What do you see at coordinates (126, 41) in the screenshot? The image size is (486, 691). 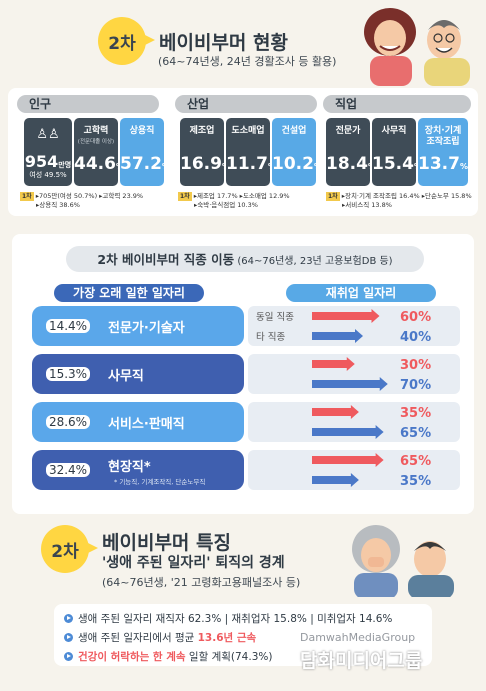 I see `section-badge: 2차` at bounding box center [126, 41].